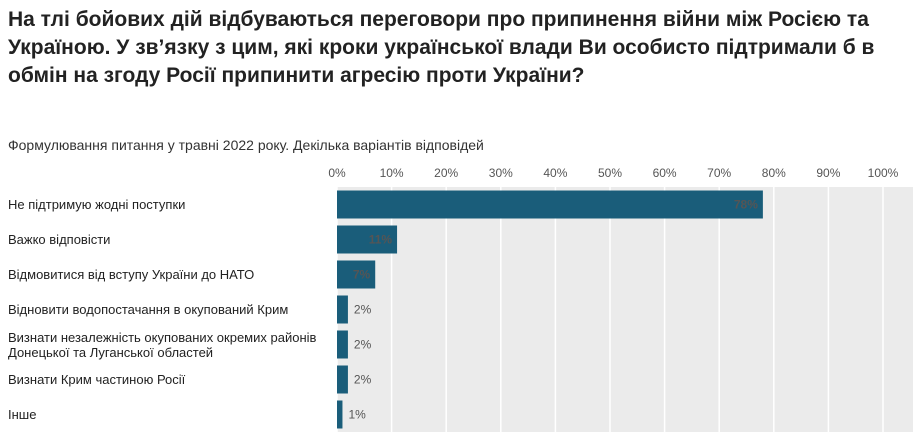 The width and height of the screenshot is (915, 440). I want to click on category-label: Визнати Крим частиною Росії, so click(97, 379).